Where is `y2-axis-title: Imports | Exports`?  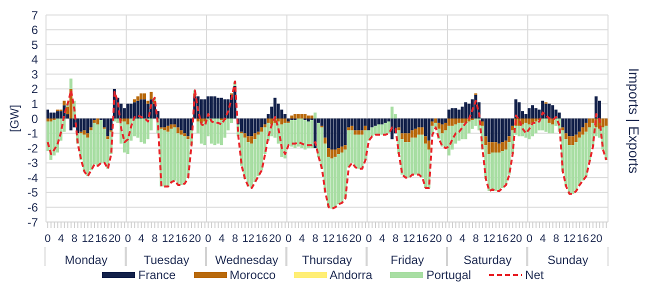 y2-axis-title: Imports | Exports is located at coordinates (634, 121).